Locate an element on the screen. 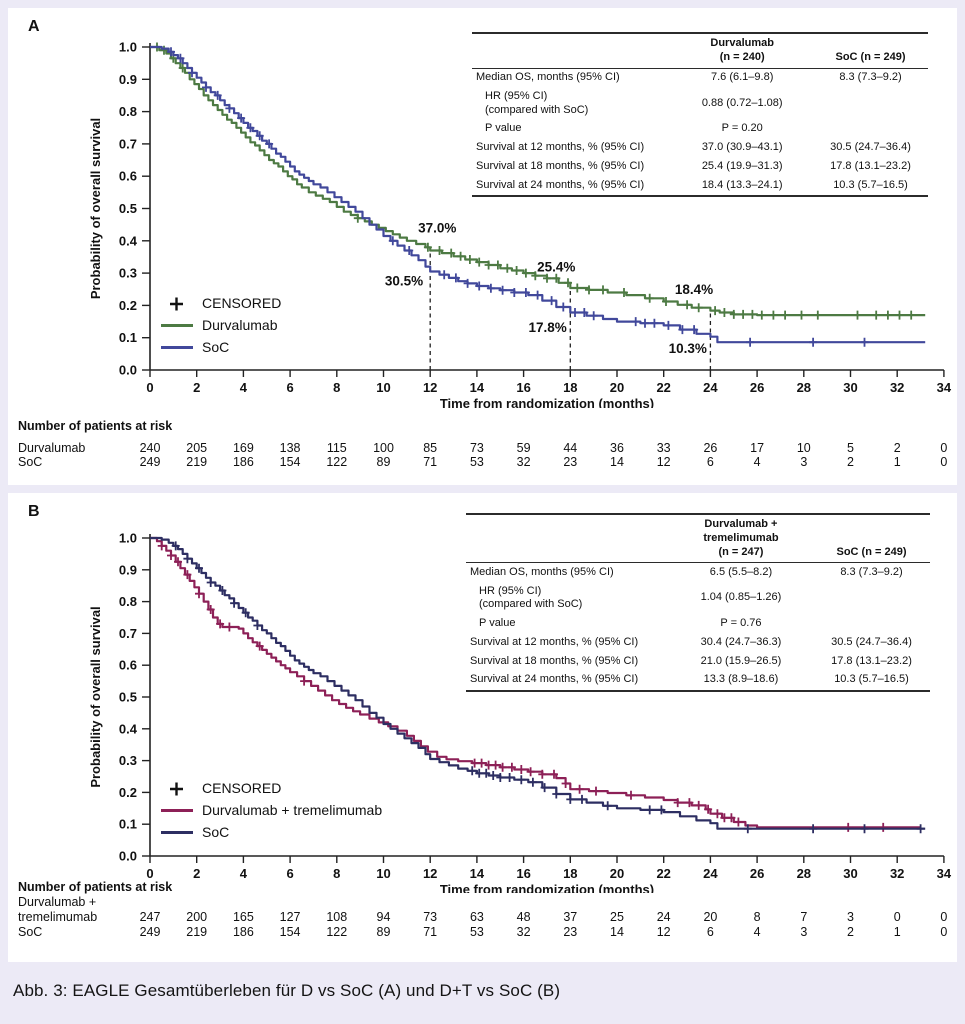 The width and height of the screenshot is (965, 1024). risk-value: 6 is located at coordinates (710, 932).